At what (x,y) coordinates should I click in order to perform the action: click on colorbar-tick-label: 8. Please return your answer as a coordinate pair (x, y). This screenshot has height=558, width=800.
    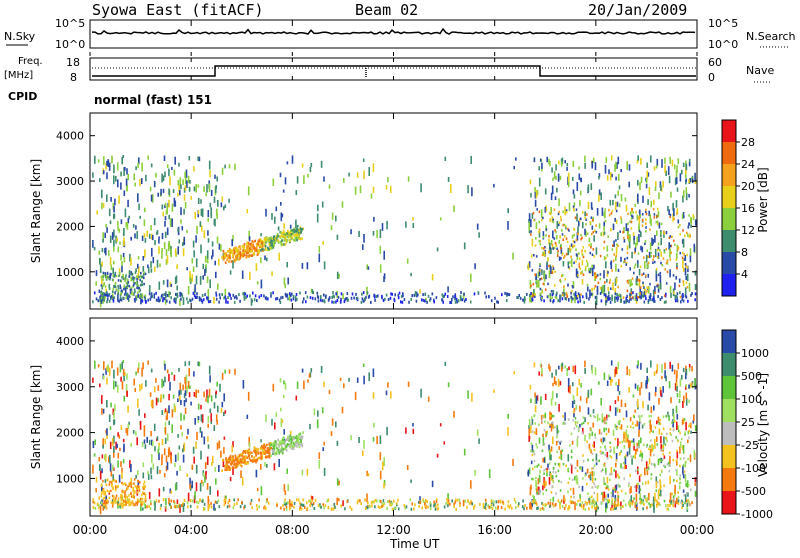
    Looking at the image, I should click on (744, 252).